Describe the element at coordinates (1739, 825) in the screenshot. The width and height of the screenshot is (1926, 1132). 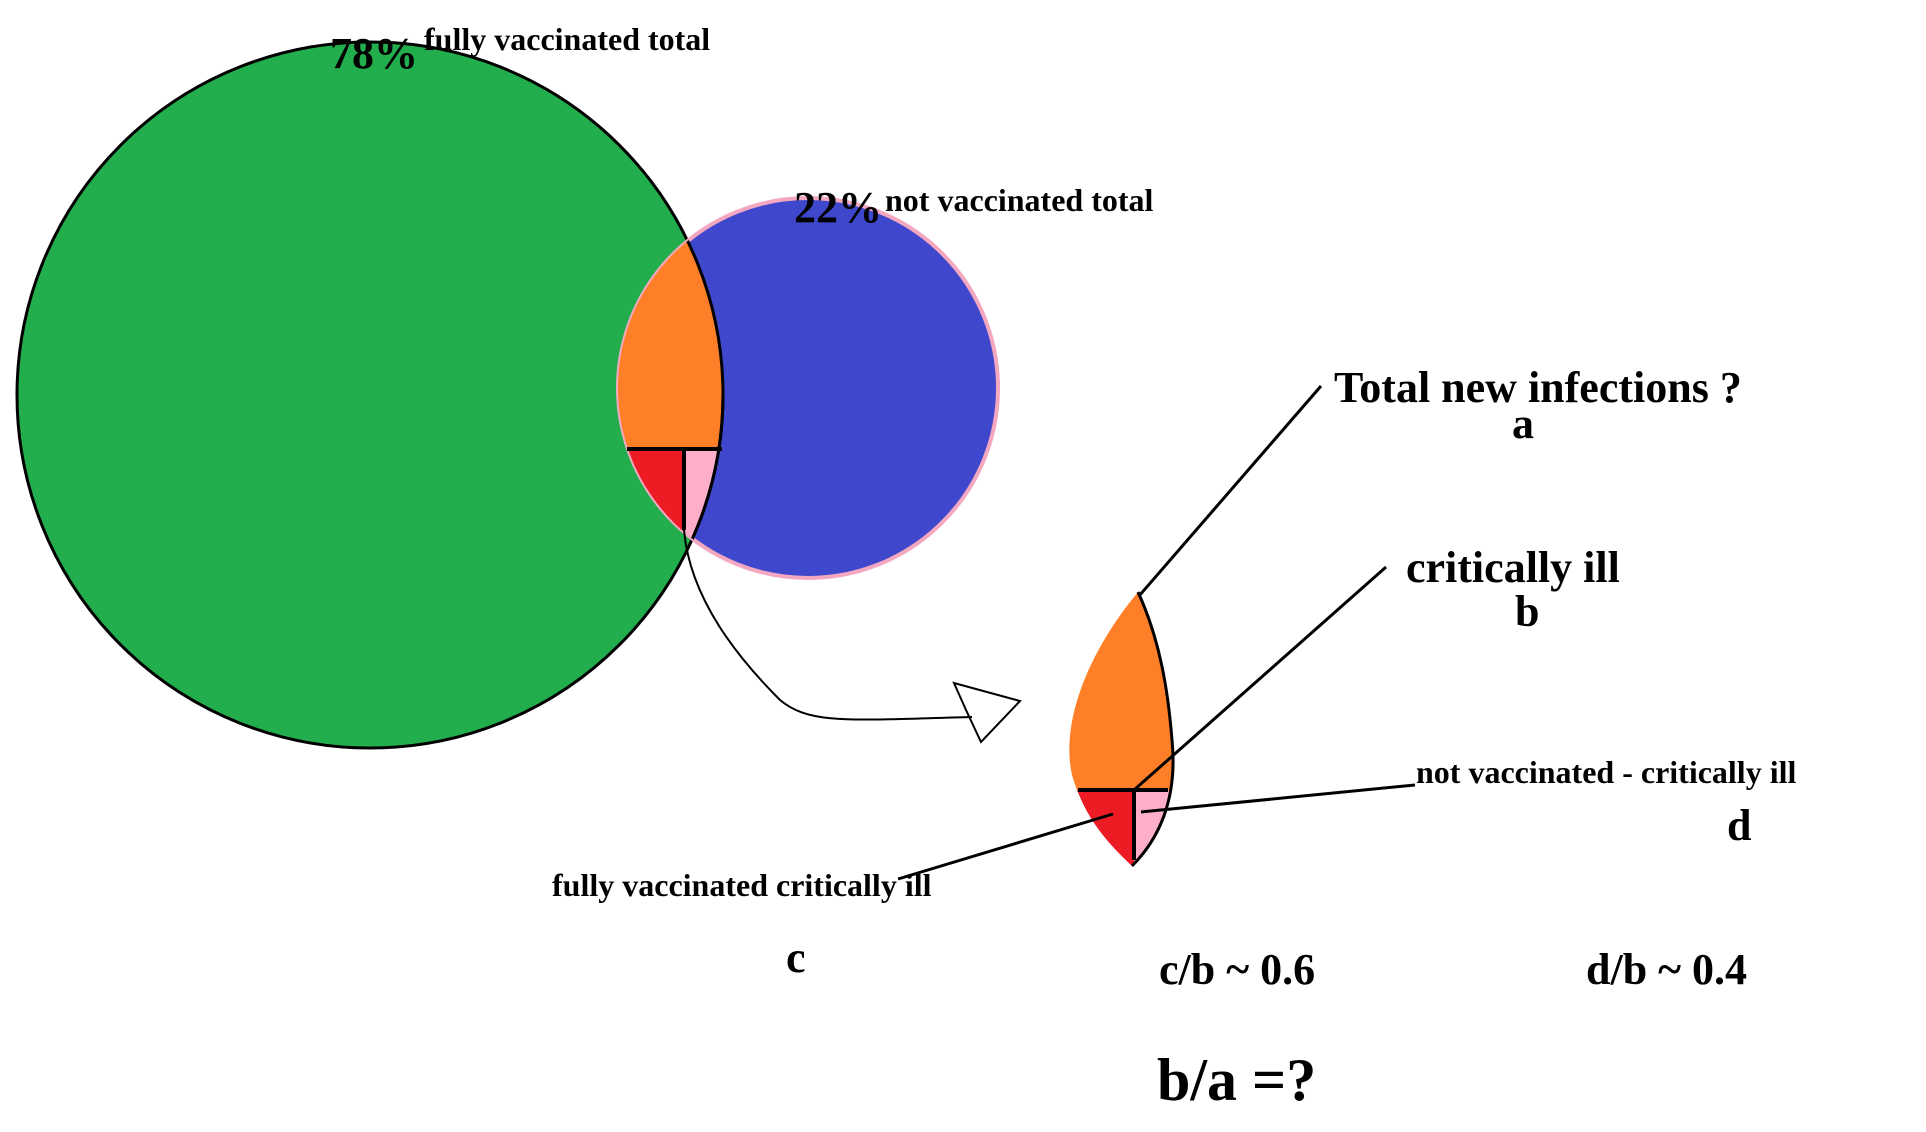
I see `variable: d` at that location.